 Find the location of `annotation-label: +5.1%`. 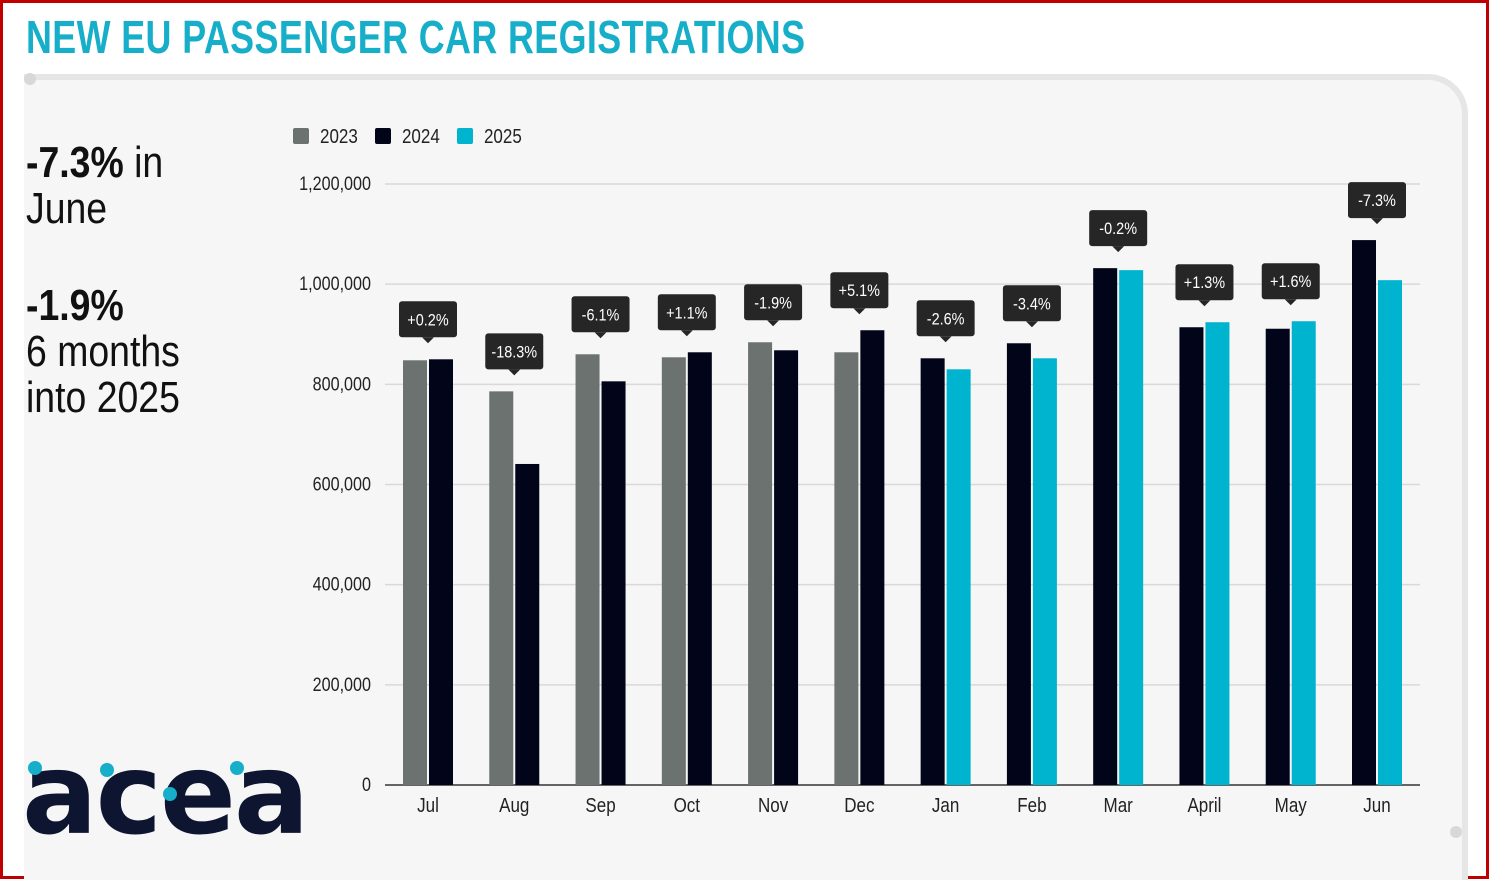

annotation-label: +5.1% is located at coordinates (859, 291).